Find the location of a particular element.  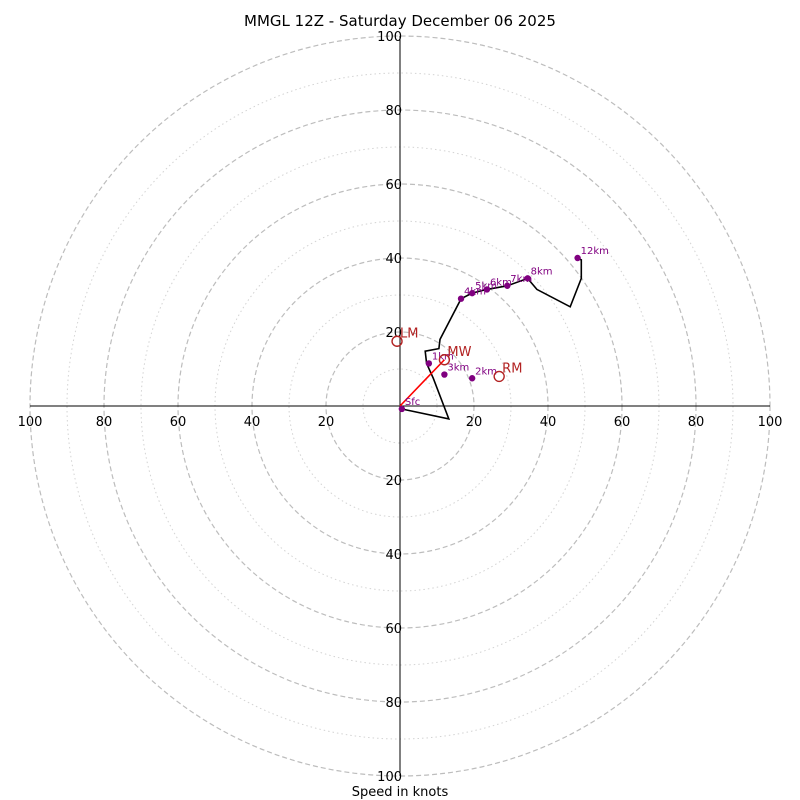

height-point-2km is located at coordinates (472, 378).